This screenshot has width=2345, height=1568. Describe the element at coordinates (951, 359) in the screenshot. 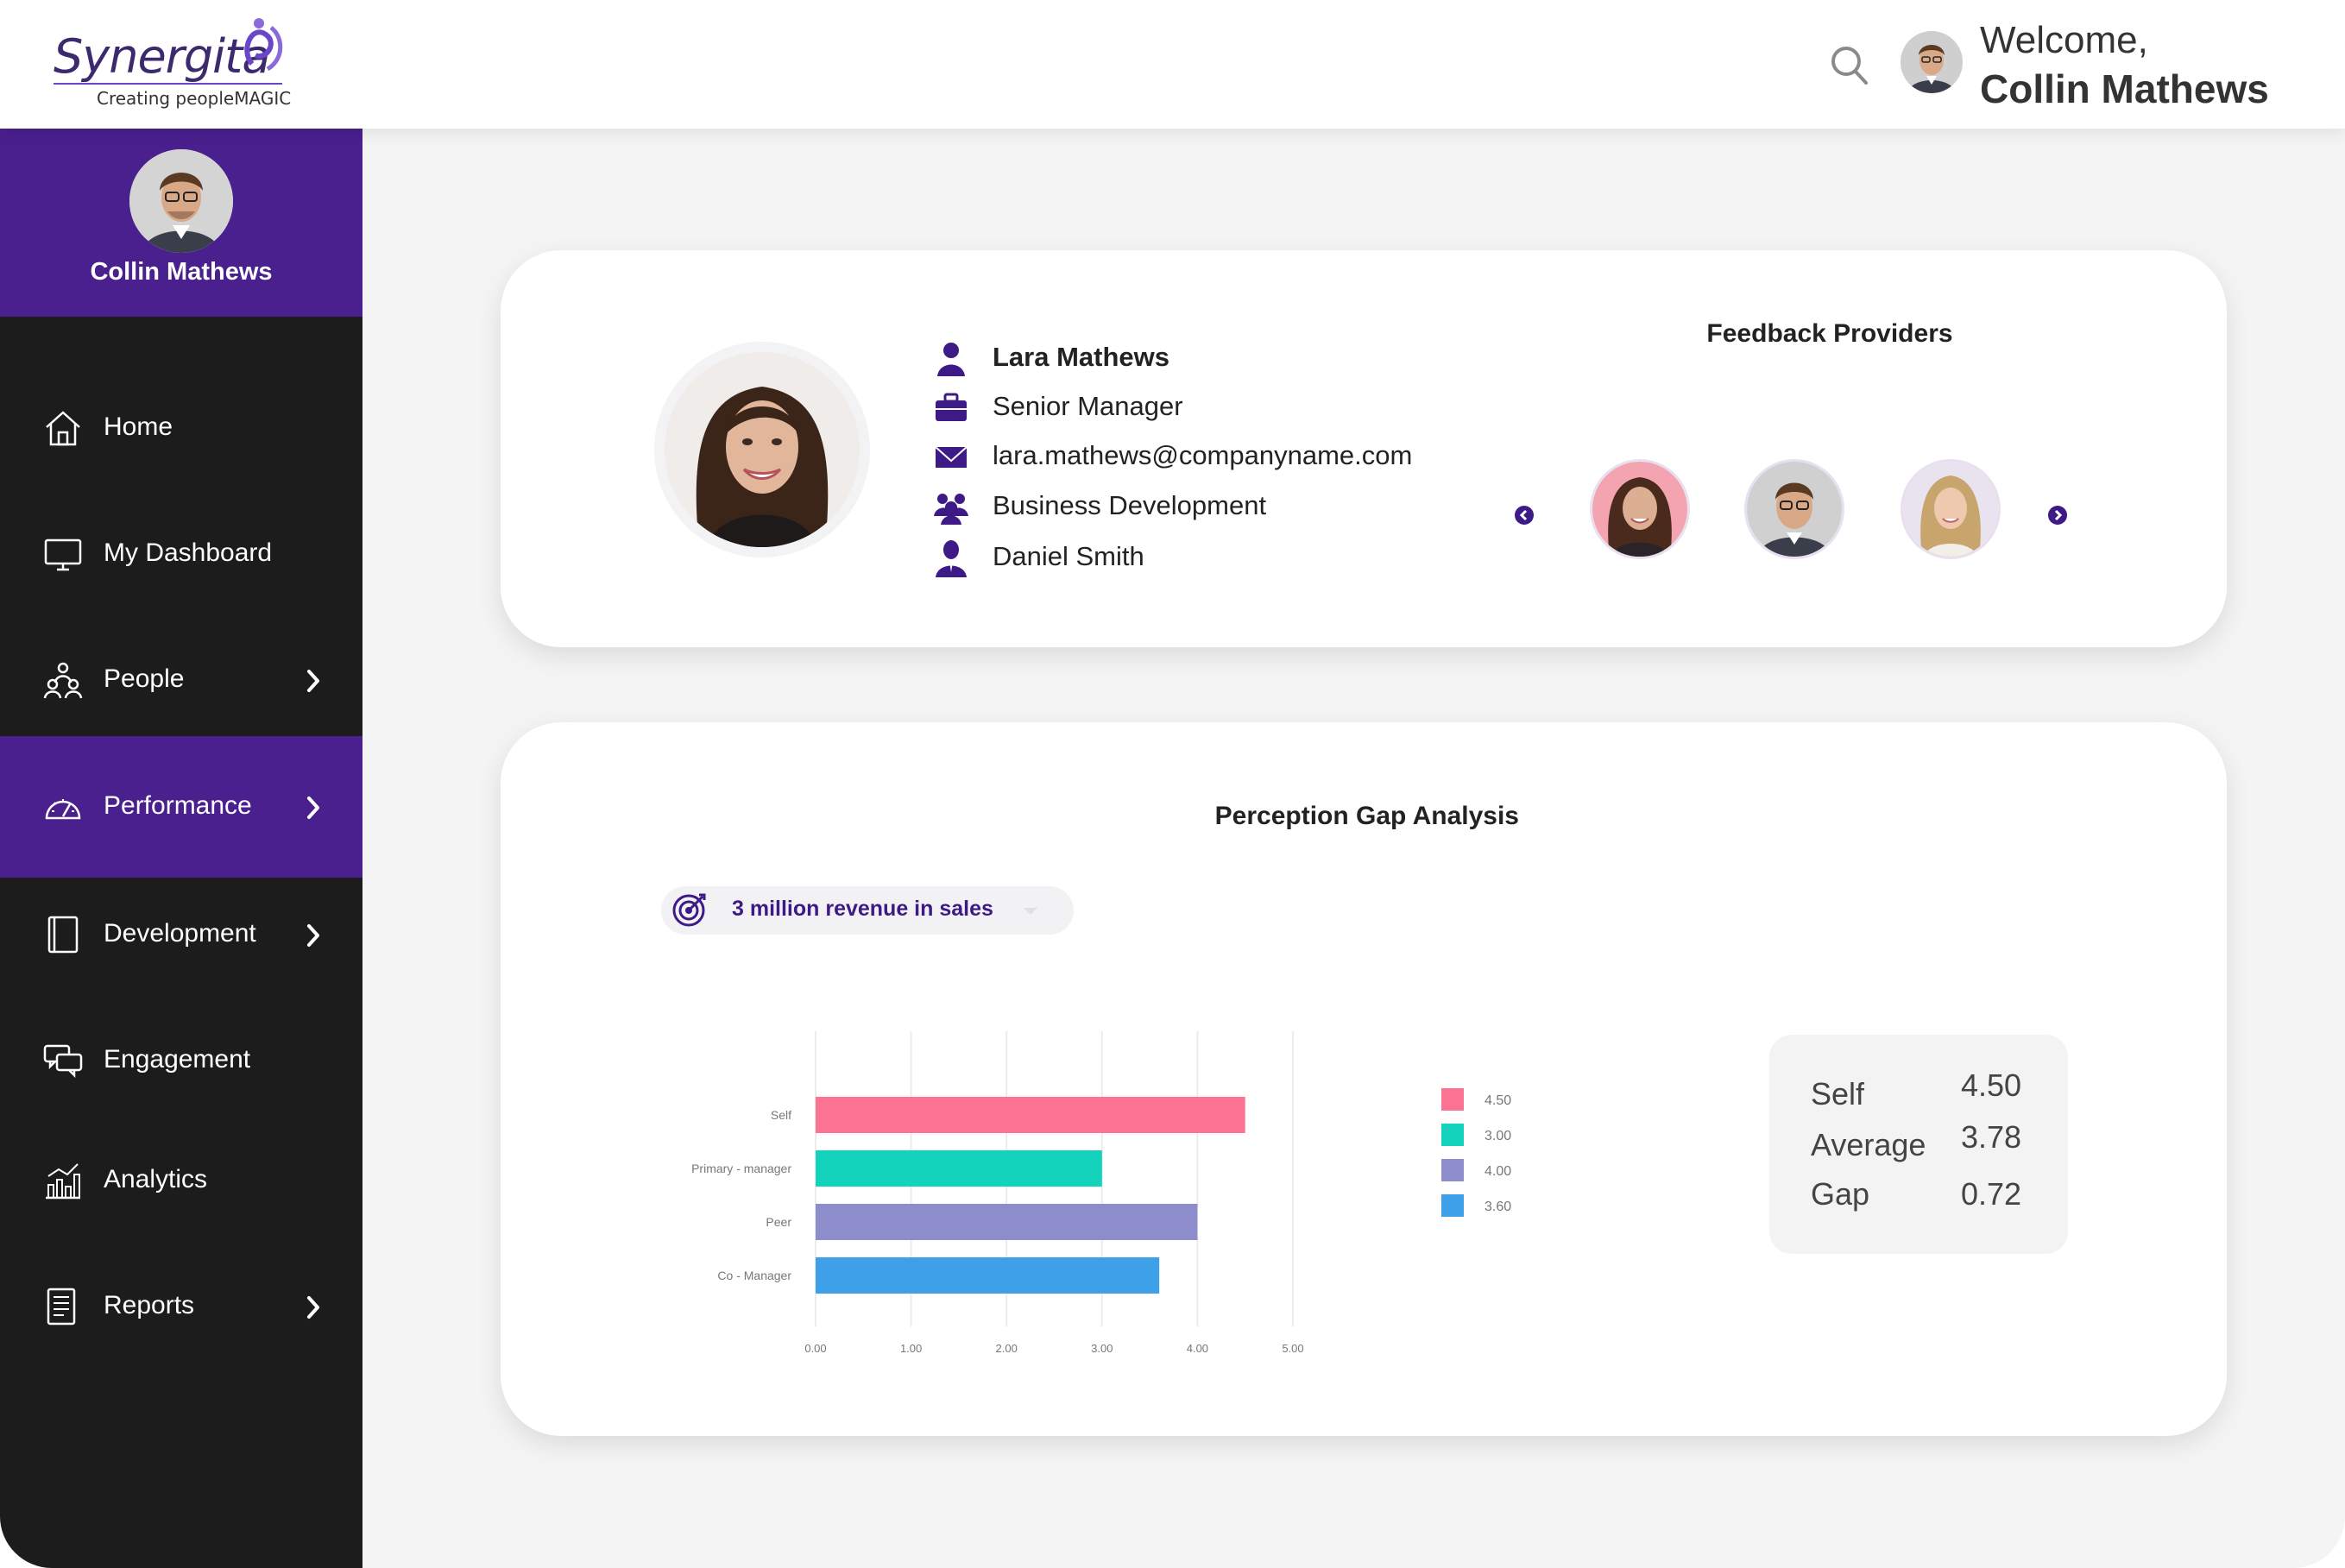

I see `user-icon` at that location.